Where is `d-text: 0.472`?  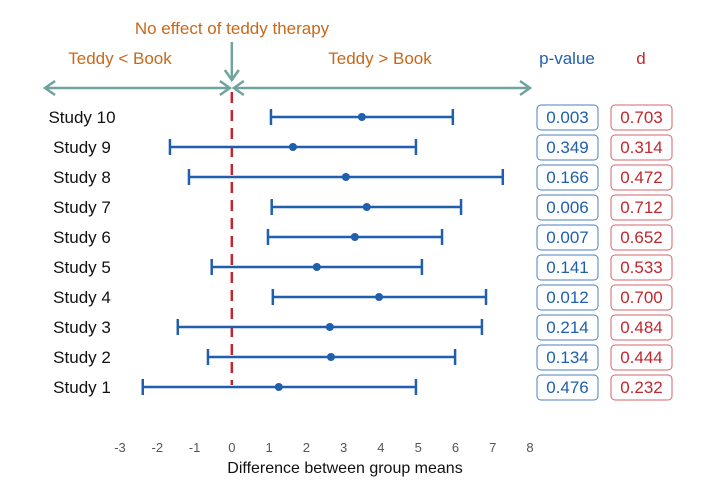 d-text: 0.472 is located at coordinates (641, 177).